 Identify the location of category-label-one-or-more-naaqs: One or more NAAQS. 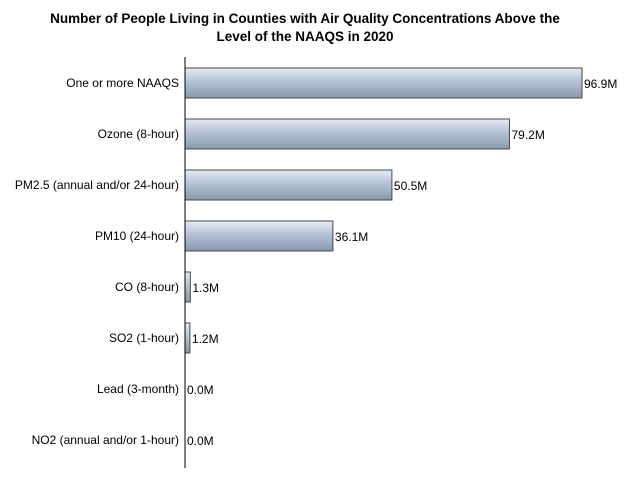
(122, 83).